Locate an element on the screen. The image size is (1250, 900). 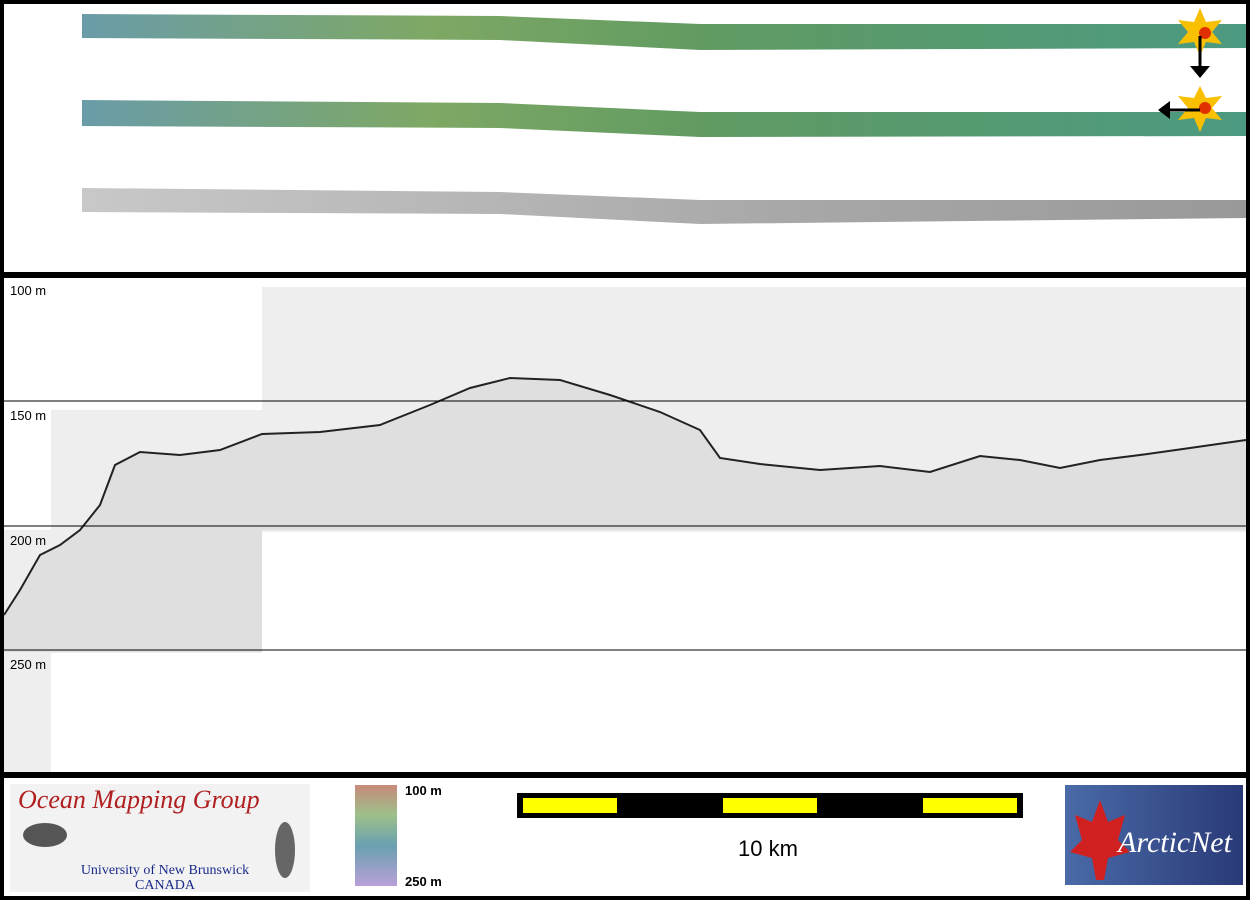
scale-label: 10 km is located at coordinates (768, 848).